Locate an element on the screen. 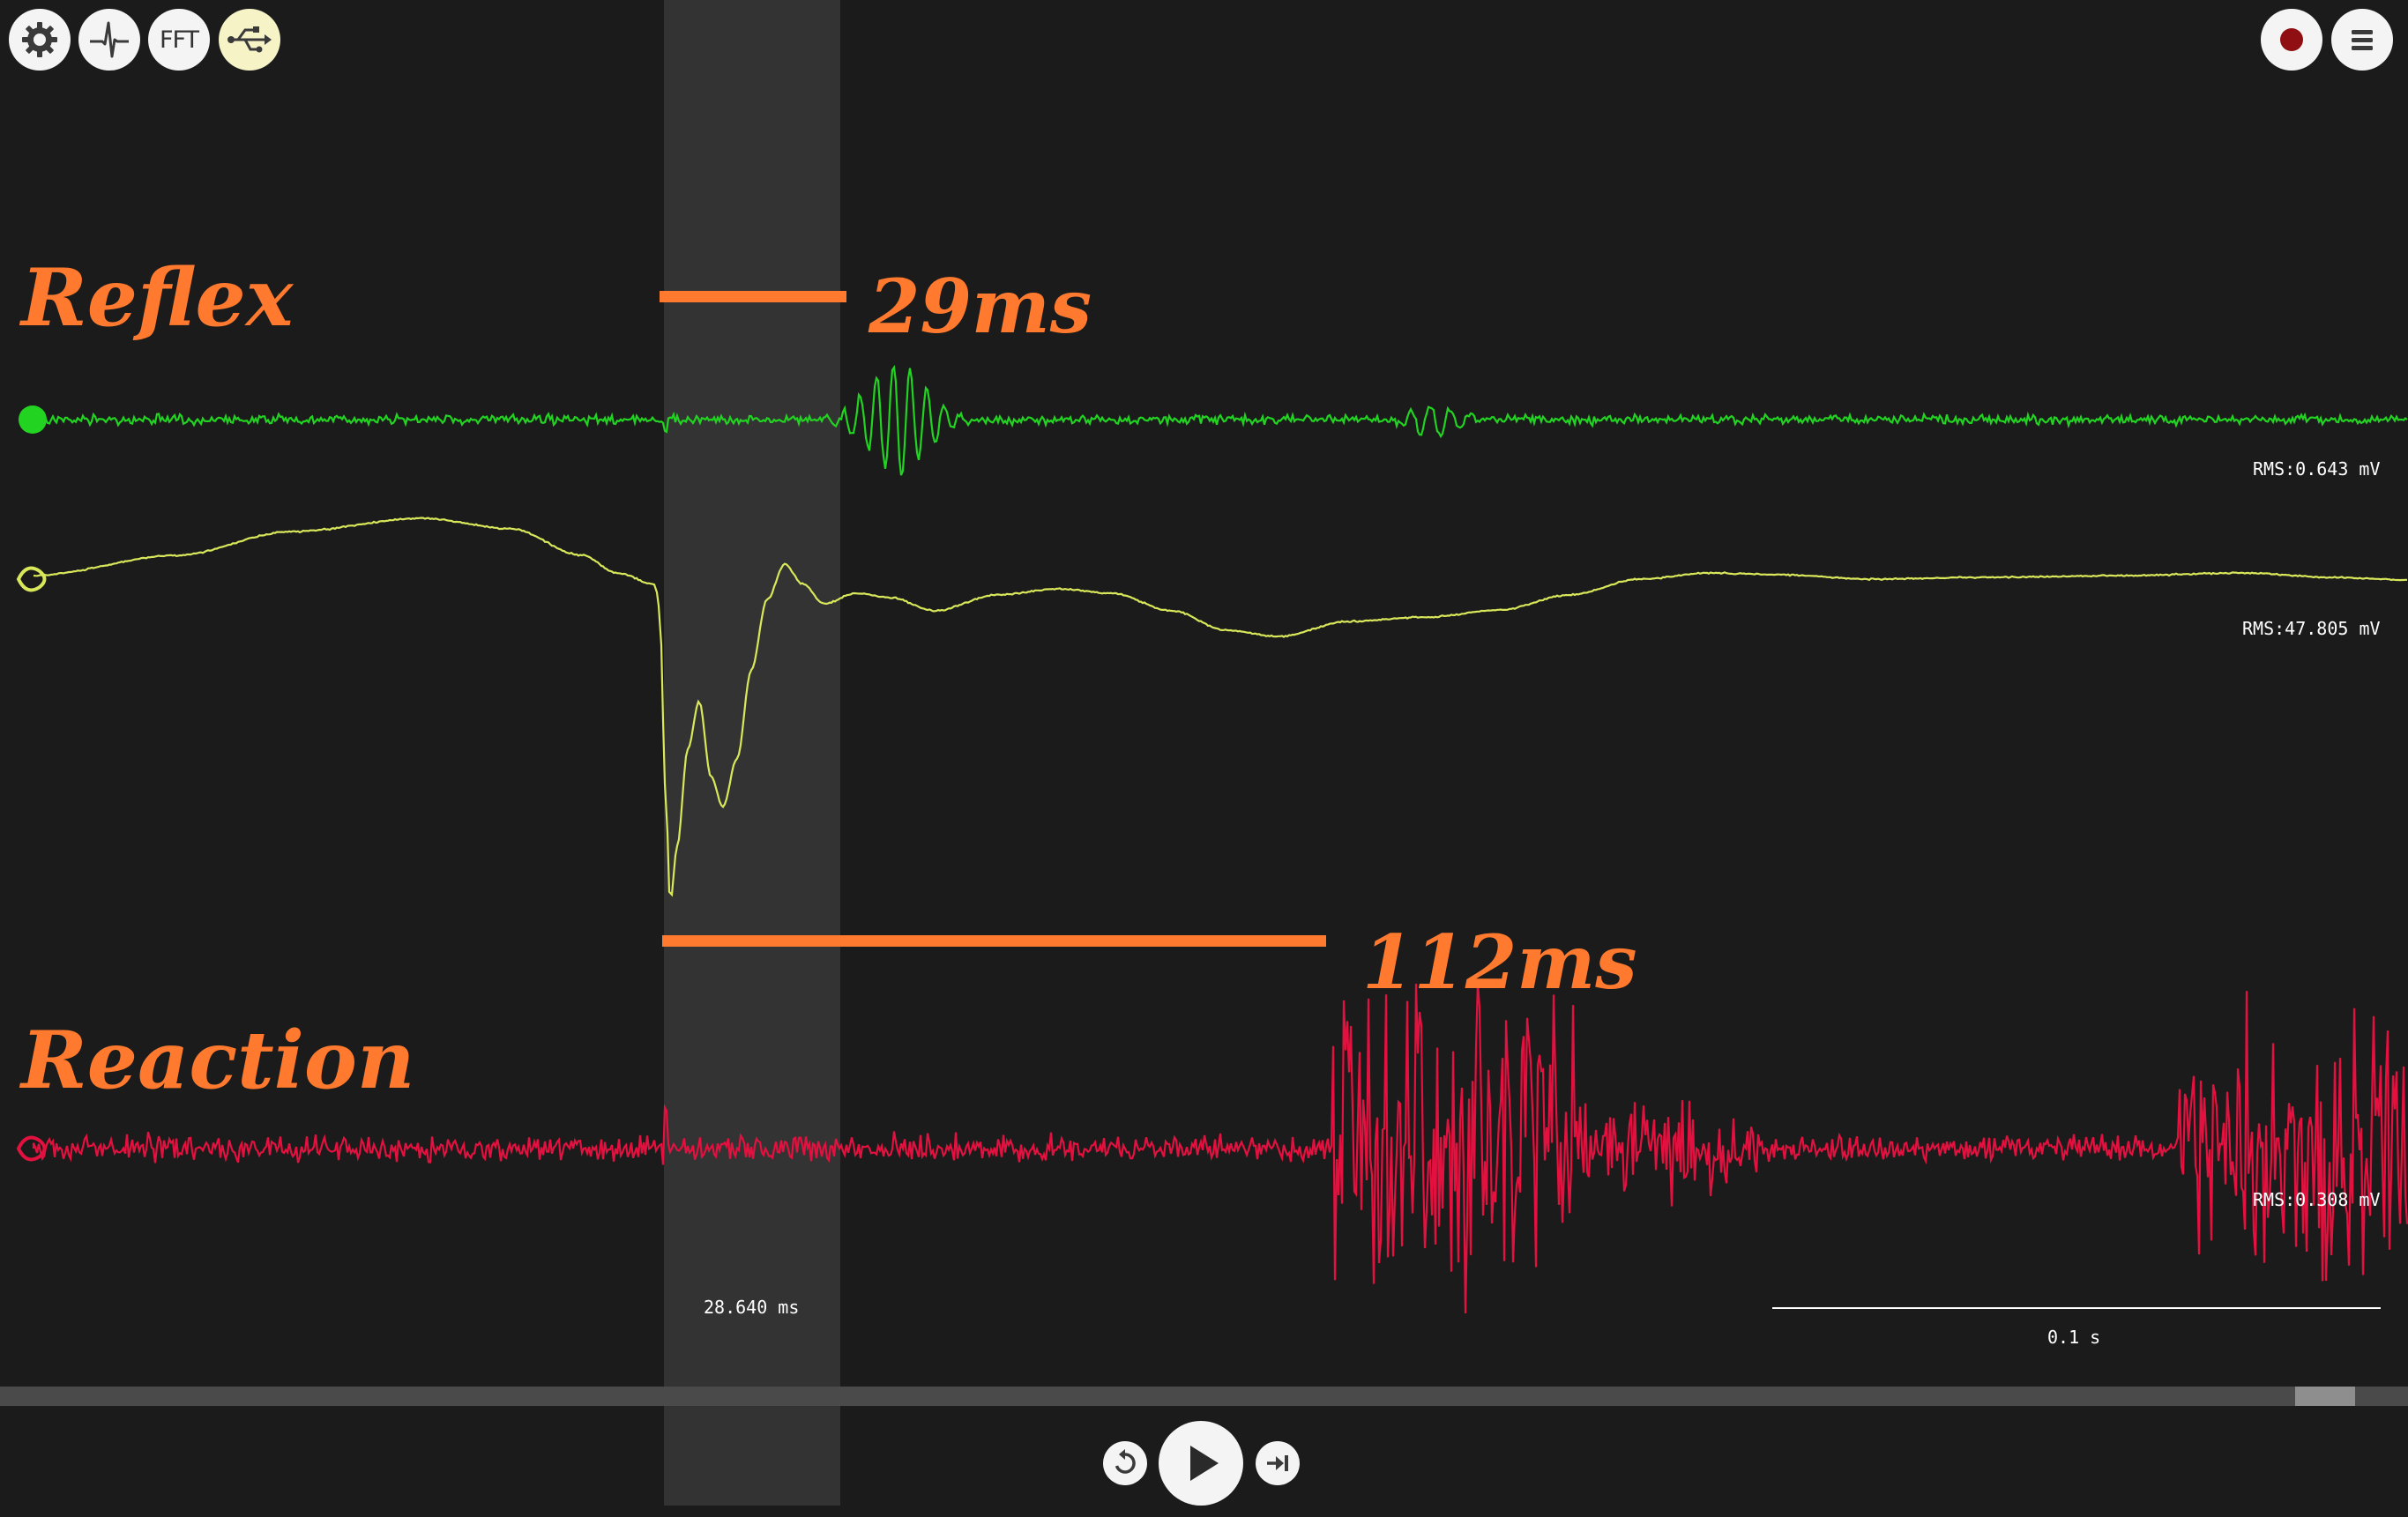  channel-3-rms: RMS:0.308 mV is located at coordinates (2317, 1199).